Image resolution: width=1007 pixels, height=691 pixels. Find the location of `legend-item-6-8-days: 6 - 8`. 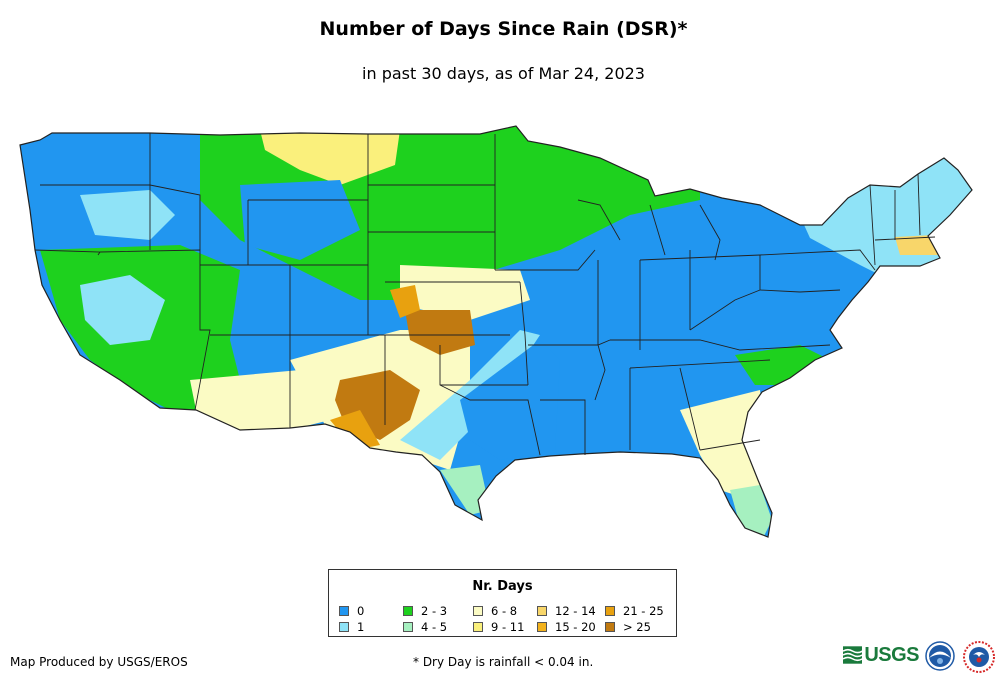

legend-item-6-8-days: 6 - 8 is located at coordinates (495, 611).